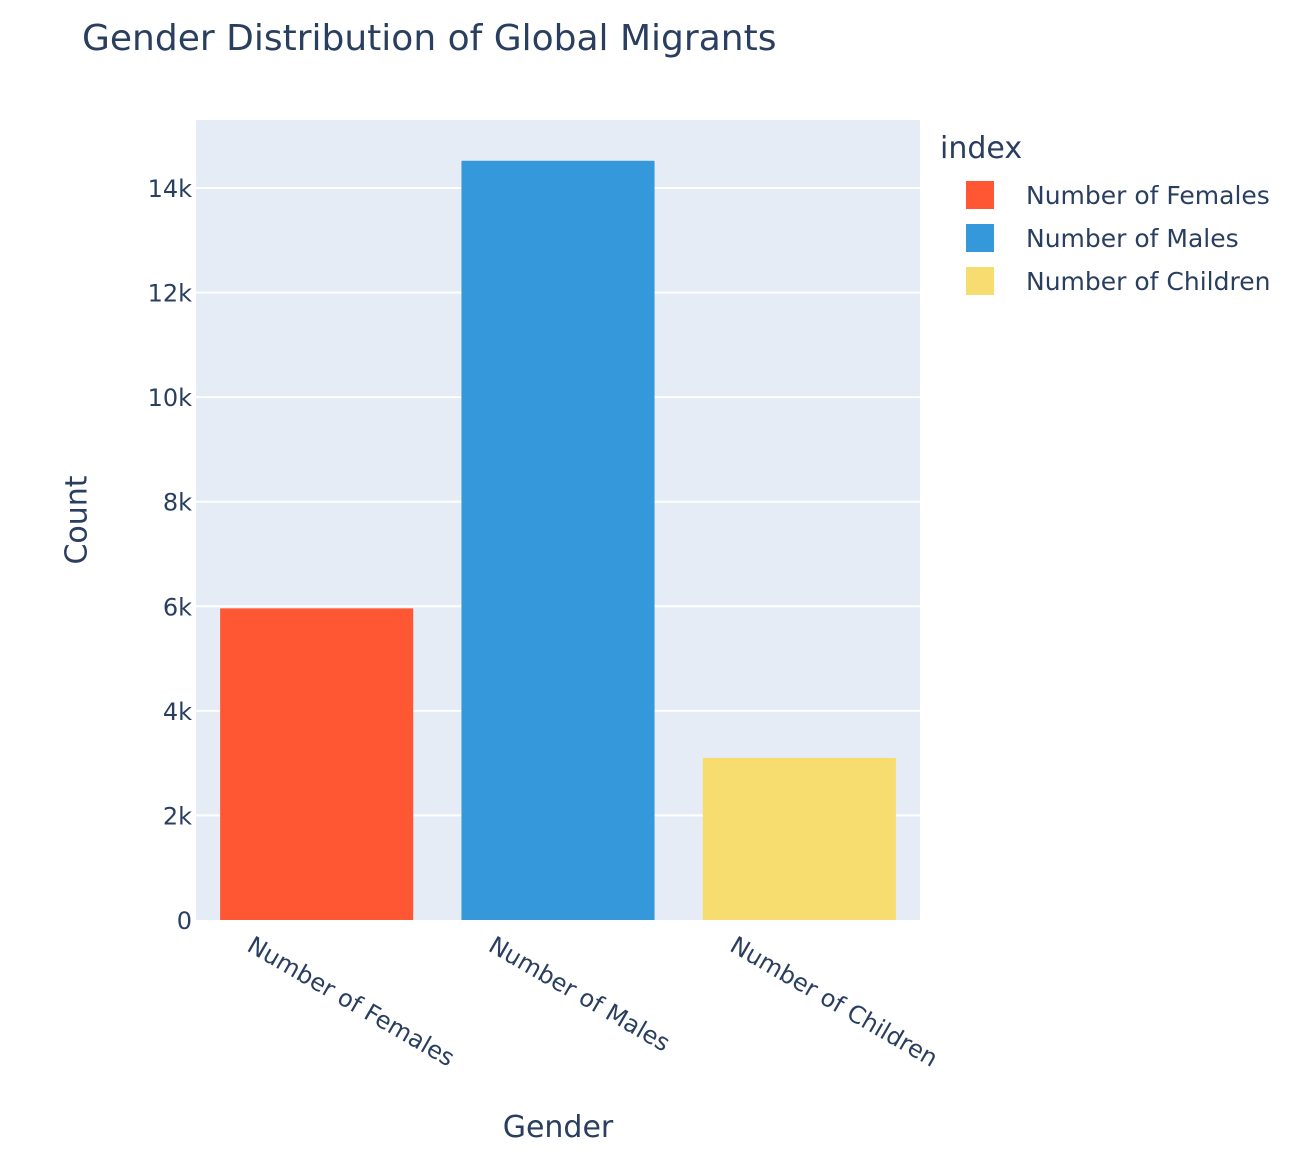  What do you see at coordinates (177, 712) in the screenshot?
I see `y-tick-label-2: 4k` at bounding box center [177, 712].